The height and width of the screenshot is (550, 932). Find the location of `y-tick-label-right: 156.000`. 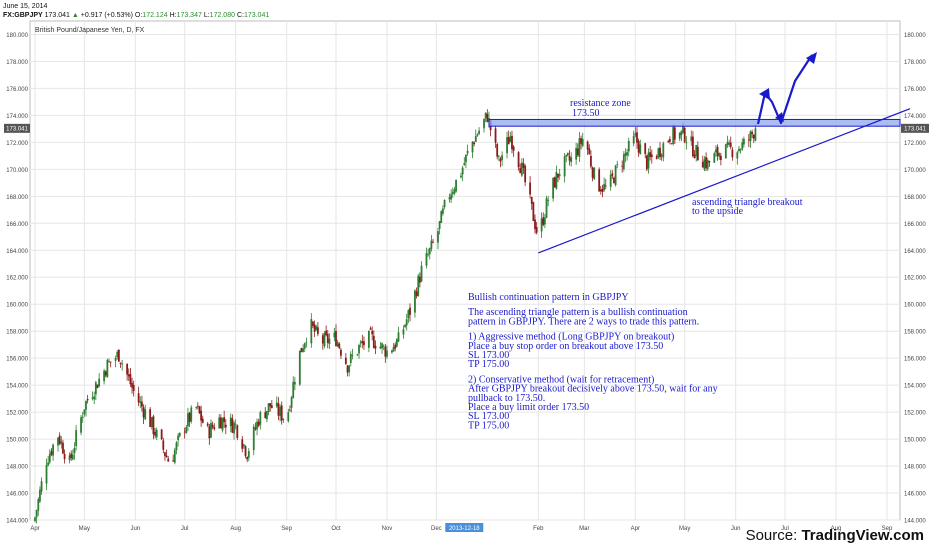

y-tick-label-right: 156.000 is located at coordinates (915, 360).